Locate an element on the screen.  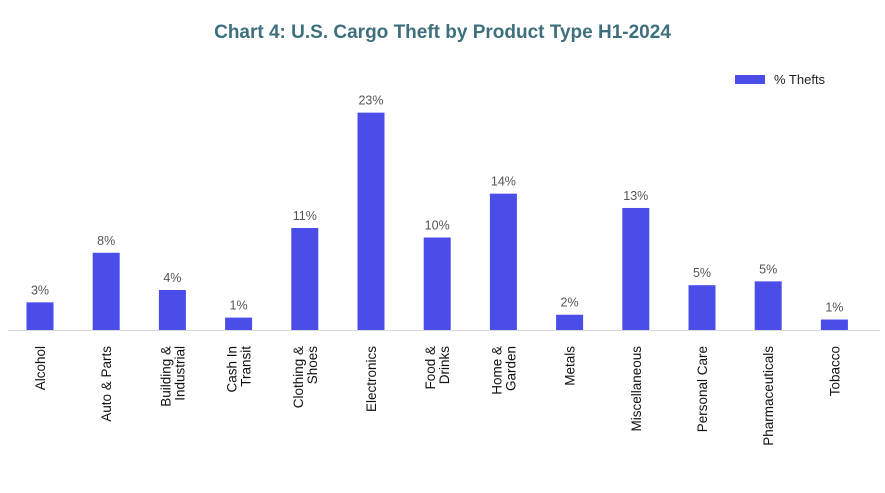
x-tick-label: Food &Drinks is located at coordinates (437, 368).